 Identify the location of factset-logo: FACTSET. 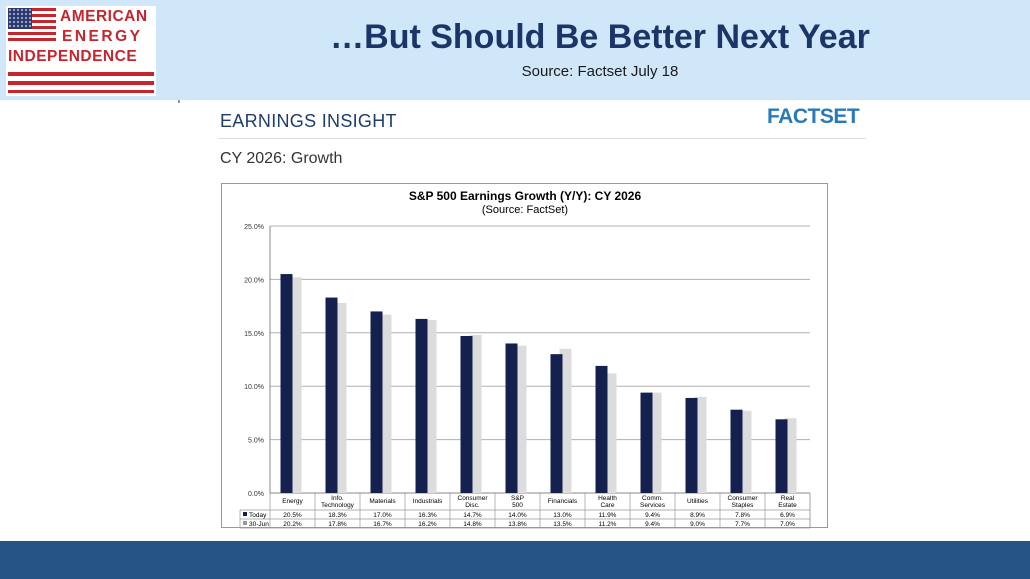
(813, 116).